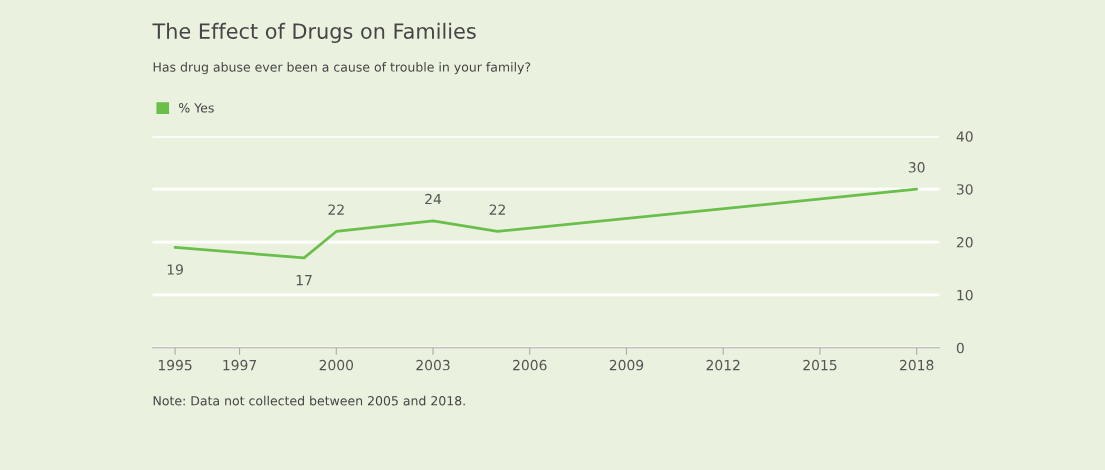 This screenshot has width=1105, height=470. Describe the element at coordinates (964, 189) in the screenshot. I see `y-tick-label: 30` at that location.